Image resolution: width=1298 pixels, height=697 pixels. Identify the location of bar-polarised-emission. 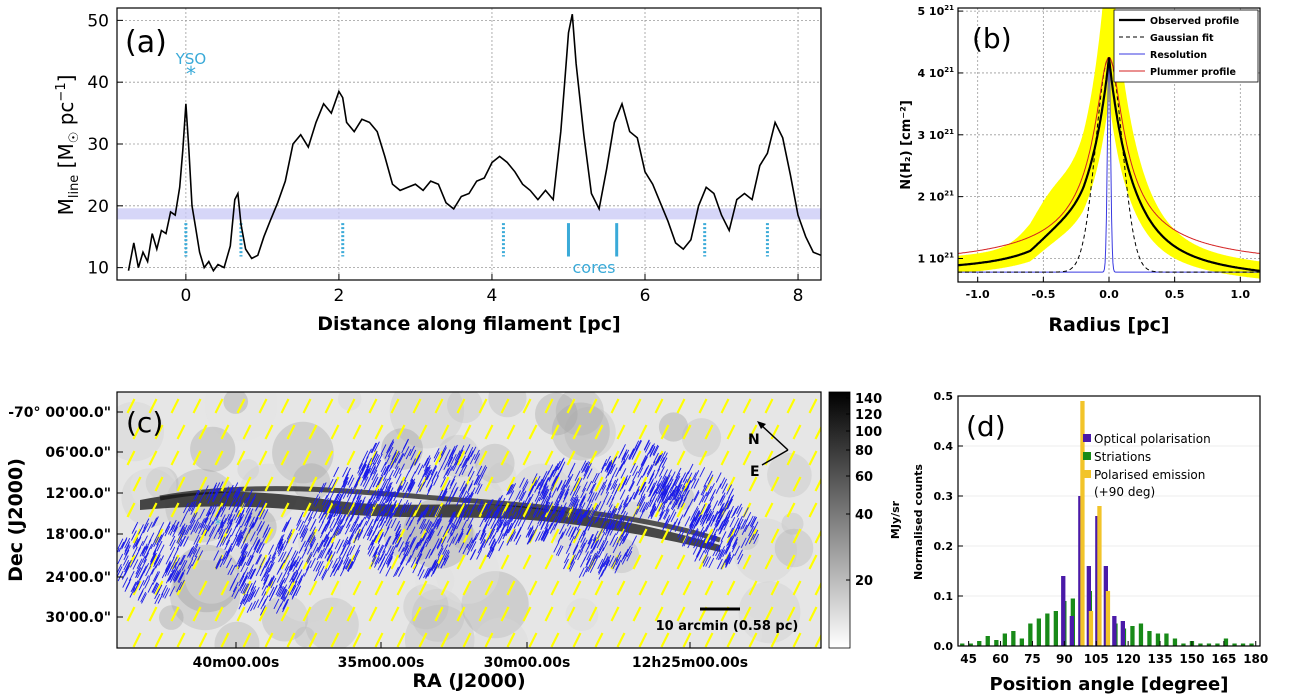
(1108, 618).